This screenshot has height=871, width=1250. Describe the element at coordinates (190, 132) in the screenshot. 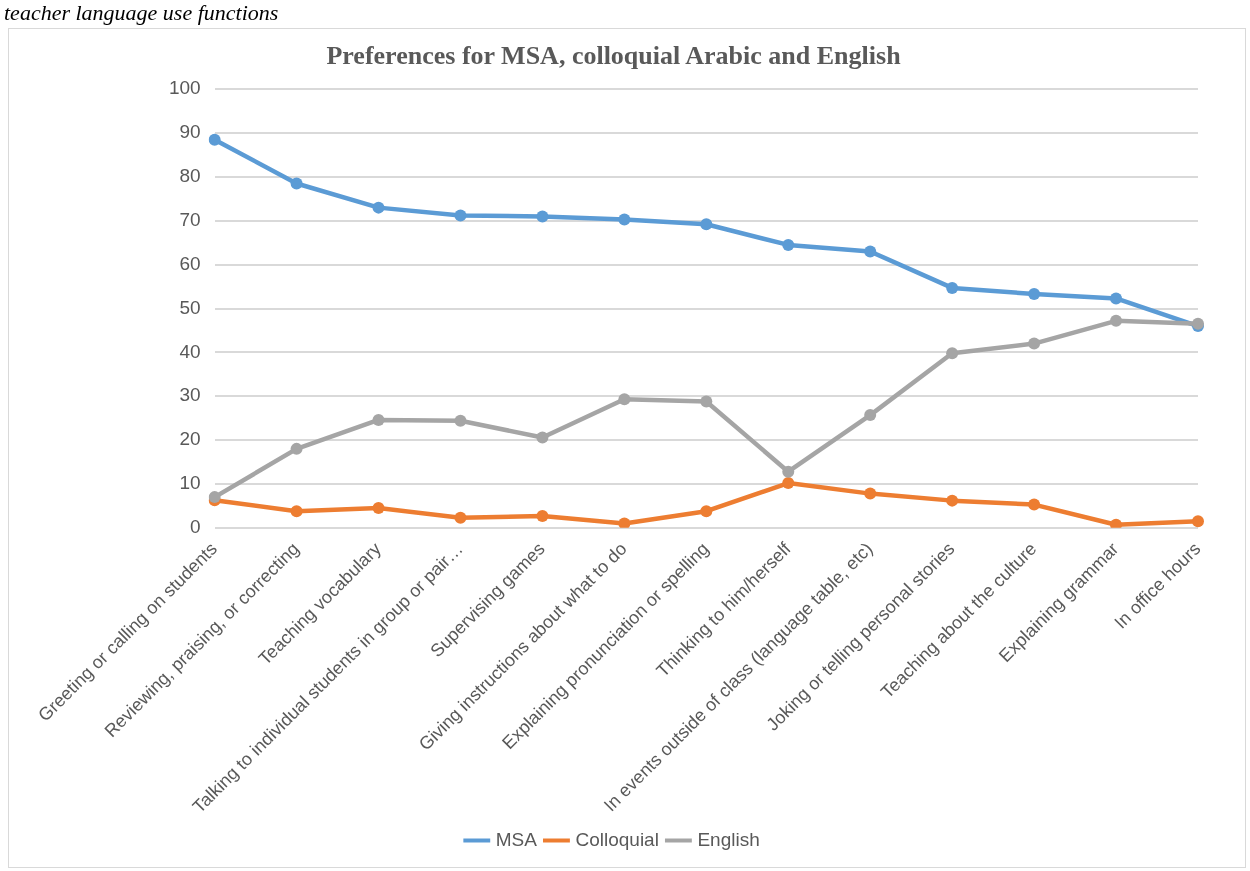

I see `y-tick-label: 90` at that location.